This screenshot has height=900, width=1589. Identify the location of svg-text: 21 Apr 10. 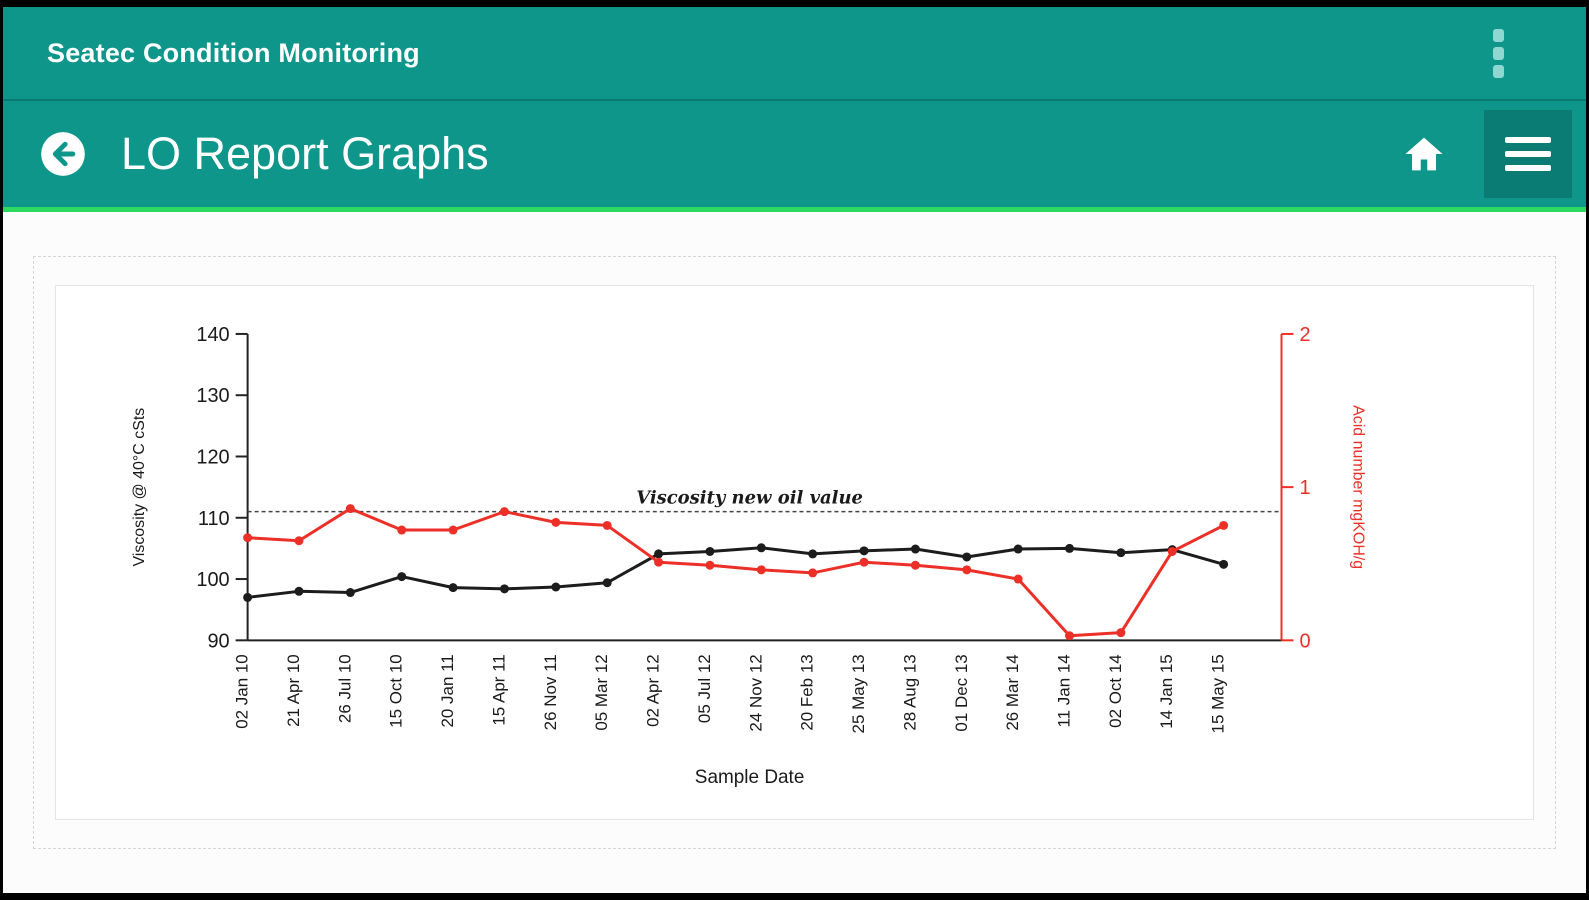
(293, 690).